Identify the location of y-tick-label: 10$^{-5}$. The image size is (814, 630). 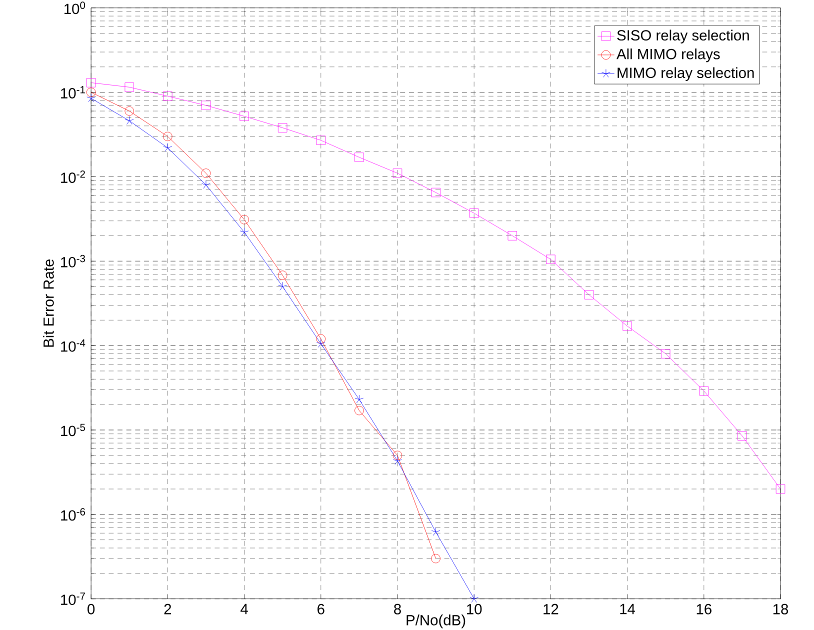
(73, 430).